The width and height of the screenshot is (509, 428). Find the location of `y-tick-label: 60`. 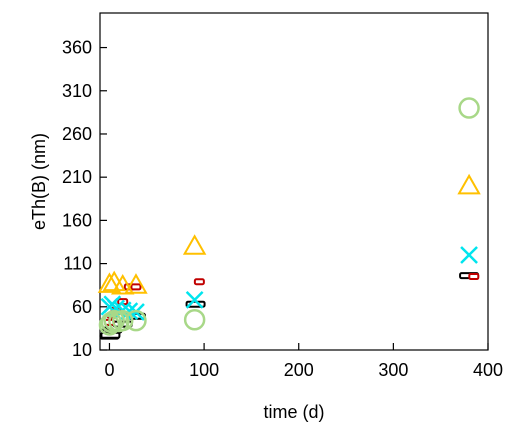

y-tick-label: 60 is located at coordinates (82, 307).